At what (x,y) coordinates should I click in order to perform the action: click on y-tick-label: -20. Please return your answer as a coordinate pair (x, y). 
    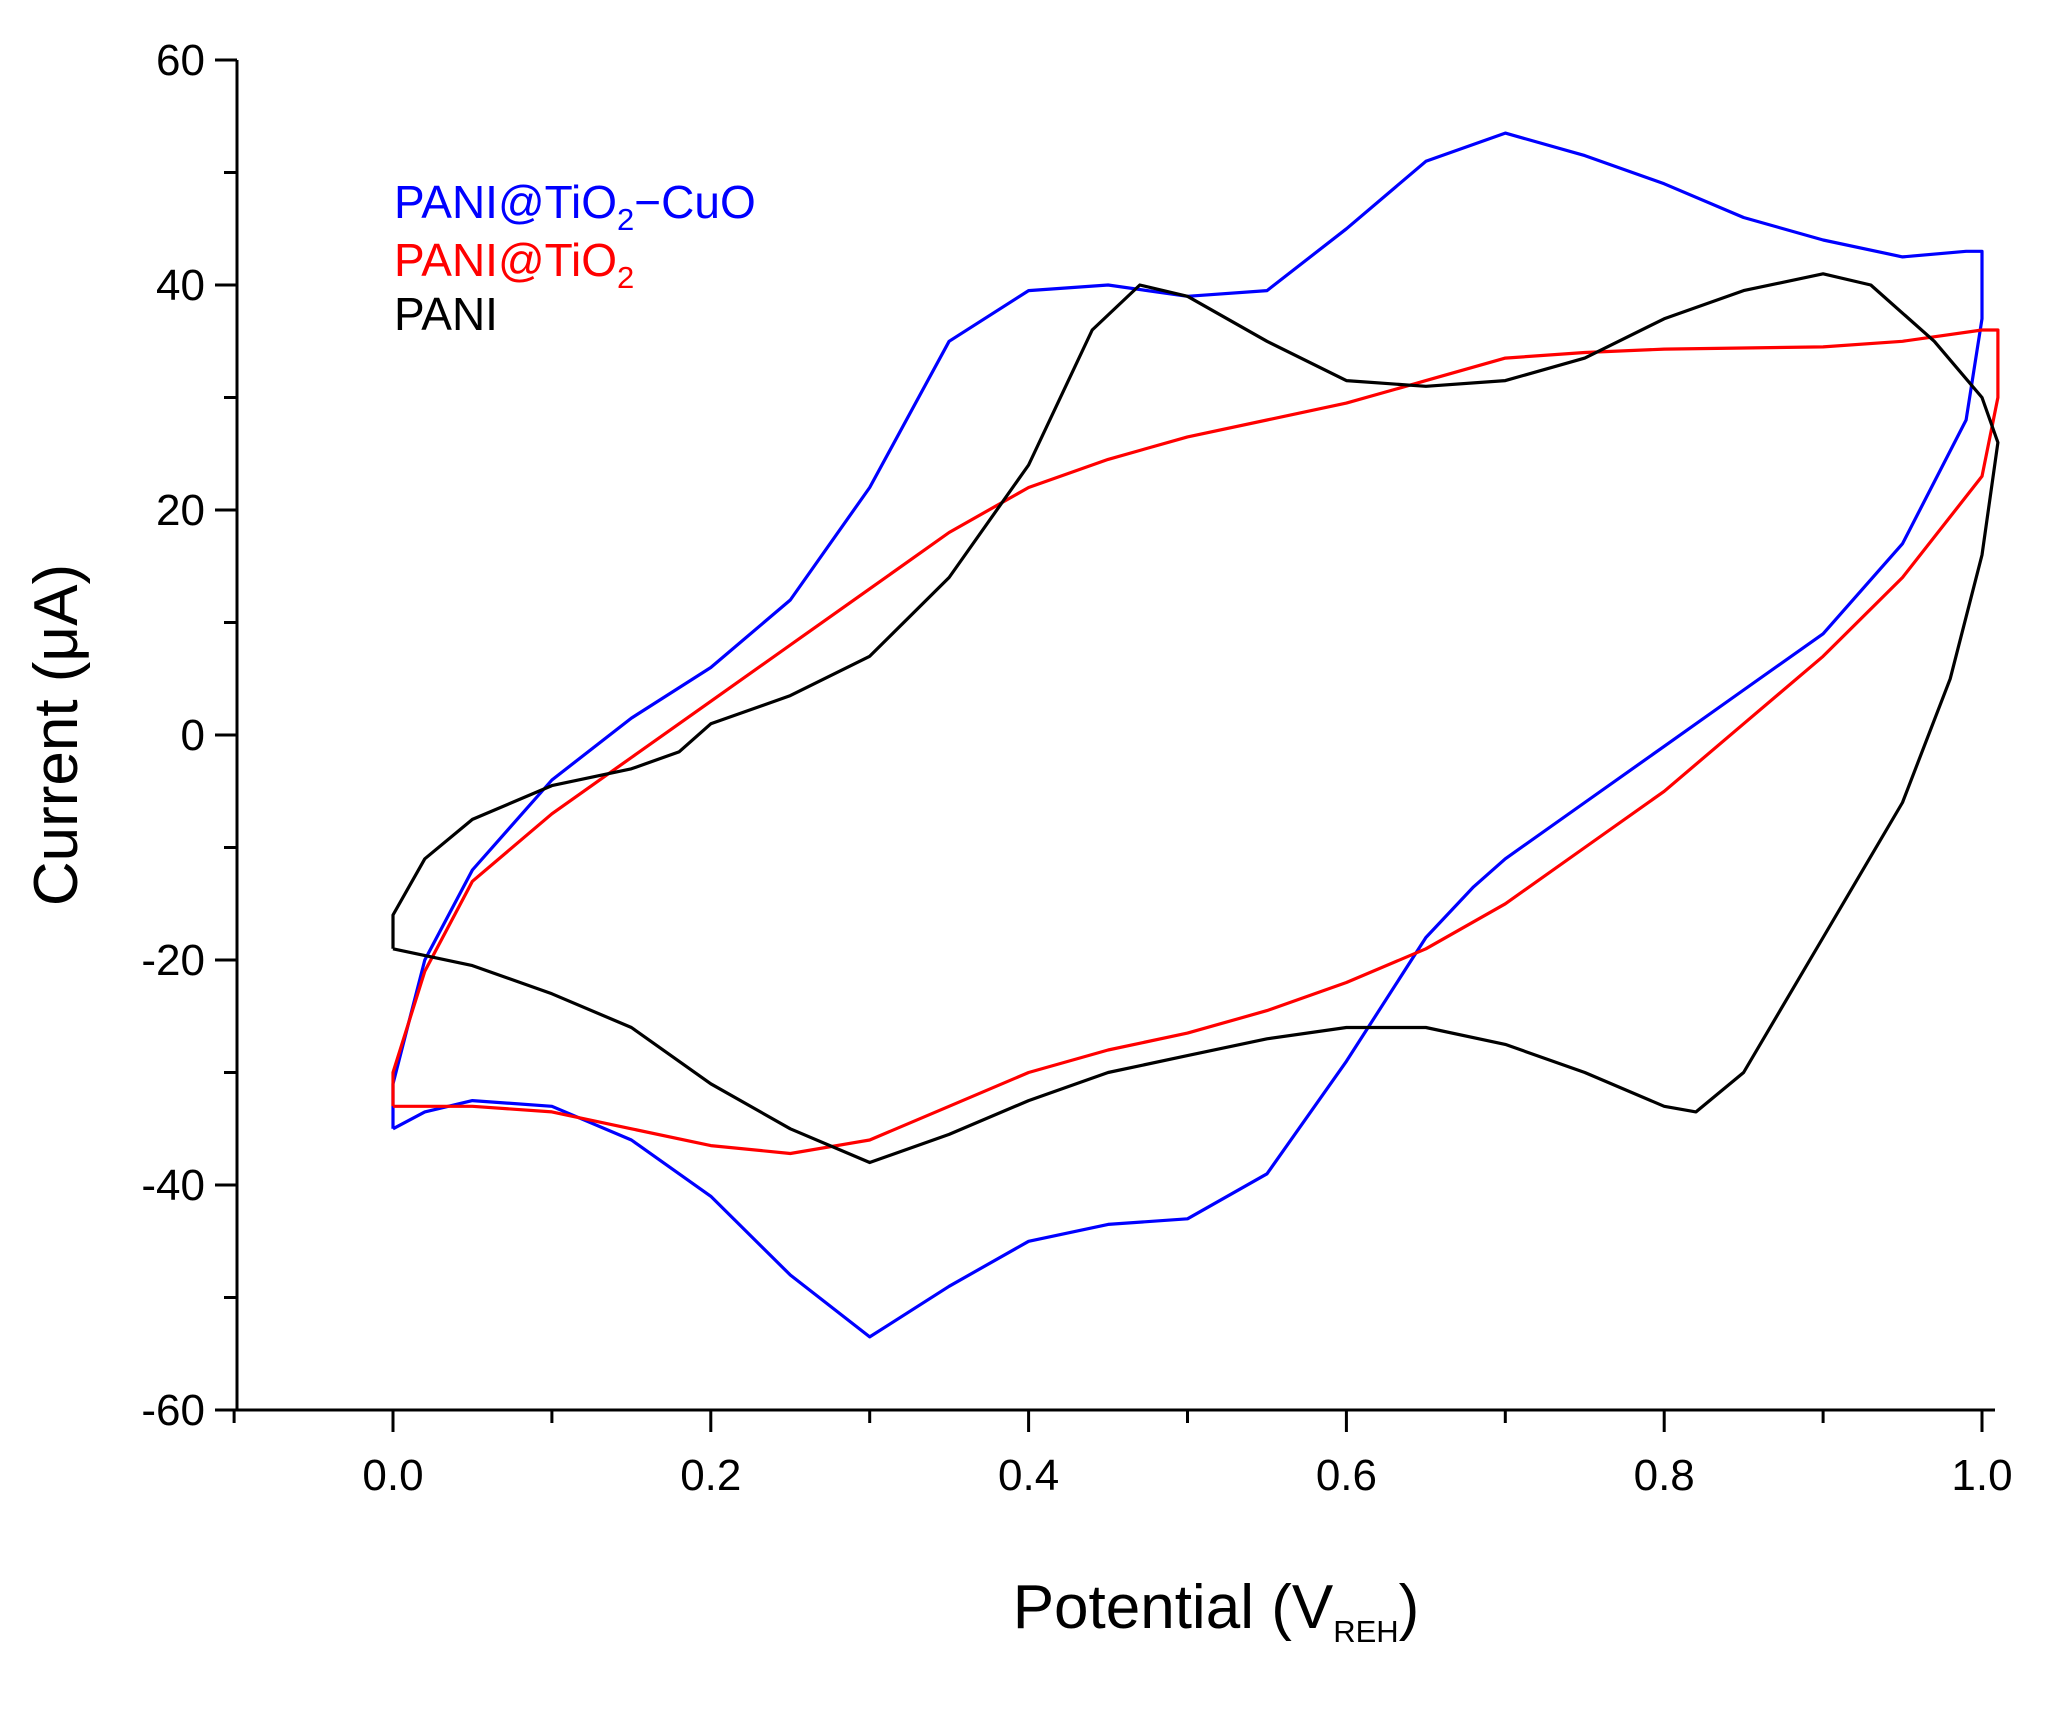
    Looking at the image, I should click on (173, 960).